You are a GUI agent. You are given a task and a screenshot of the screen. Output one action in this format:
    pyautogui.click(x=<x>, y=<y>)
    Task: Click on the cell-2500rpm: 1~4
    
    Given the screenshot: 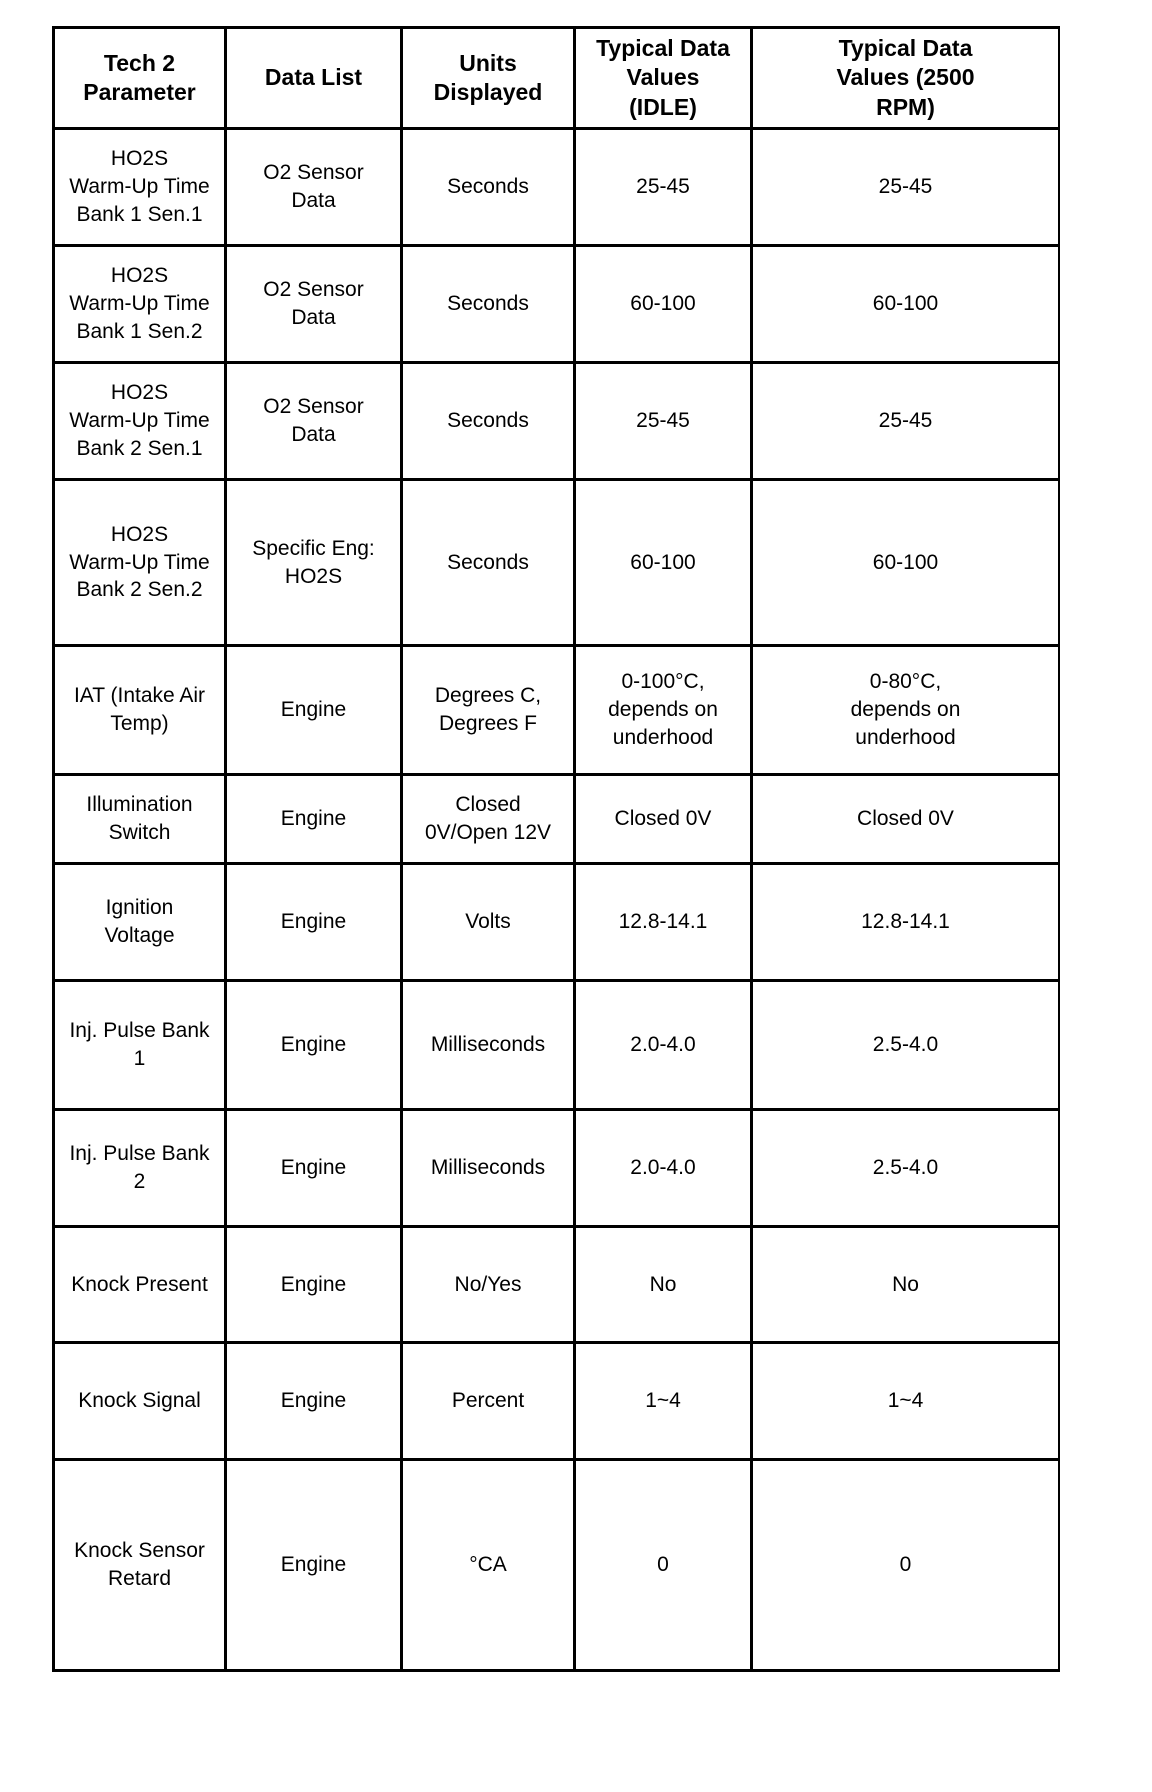 What is the action you would take?
    pyautogui.click(x=905, y=1401)
    